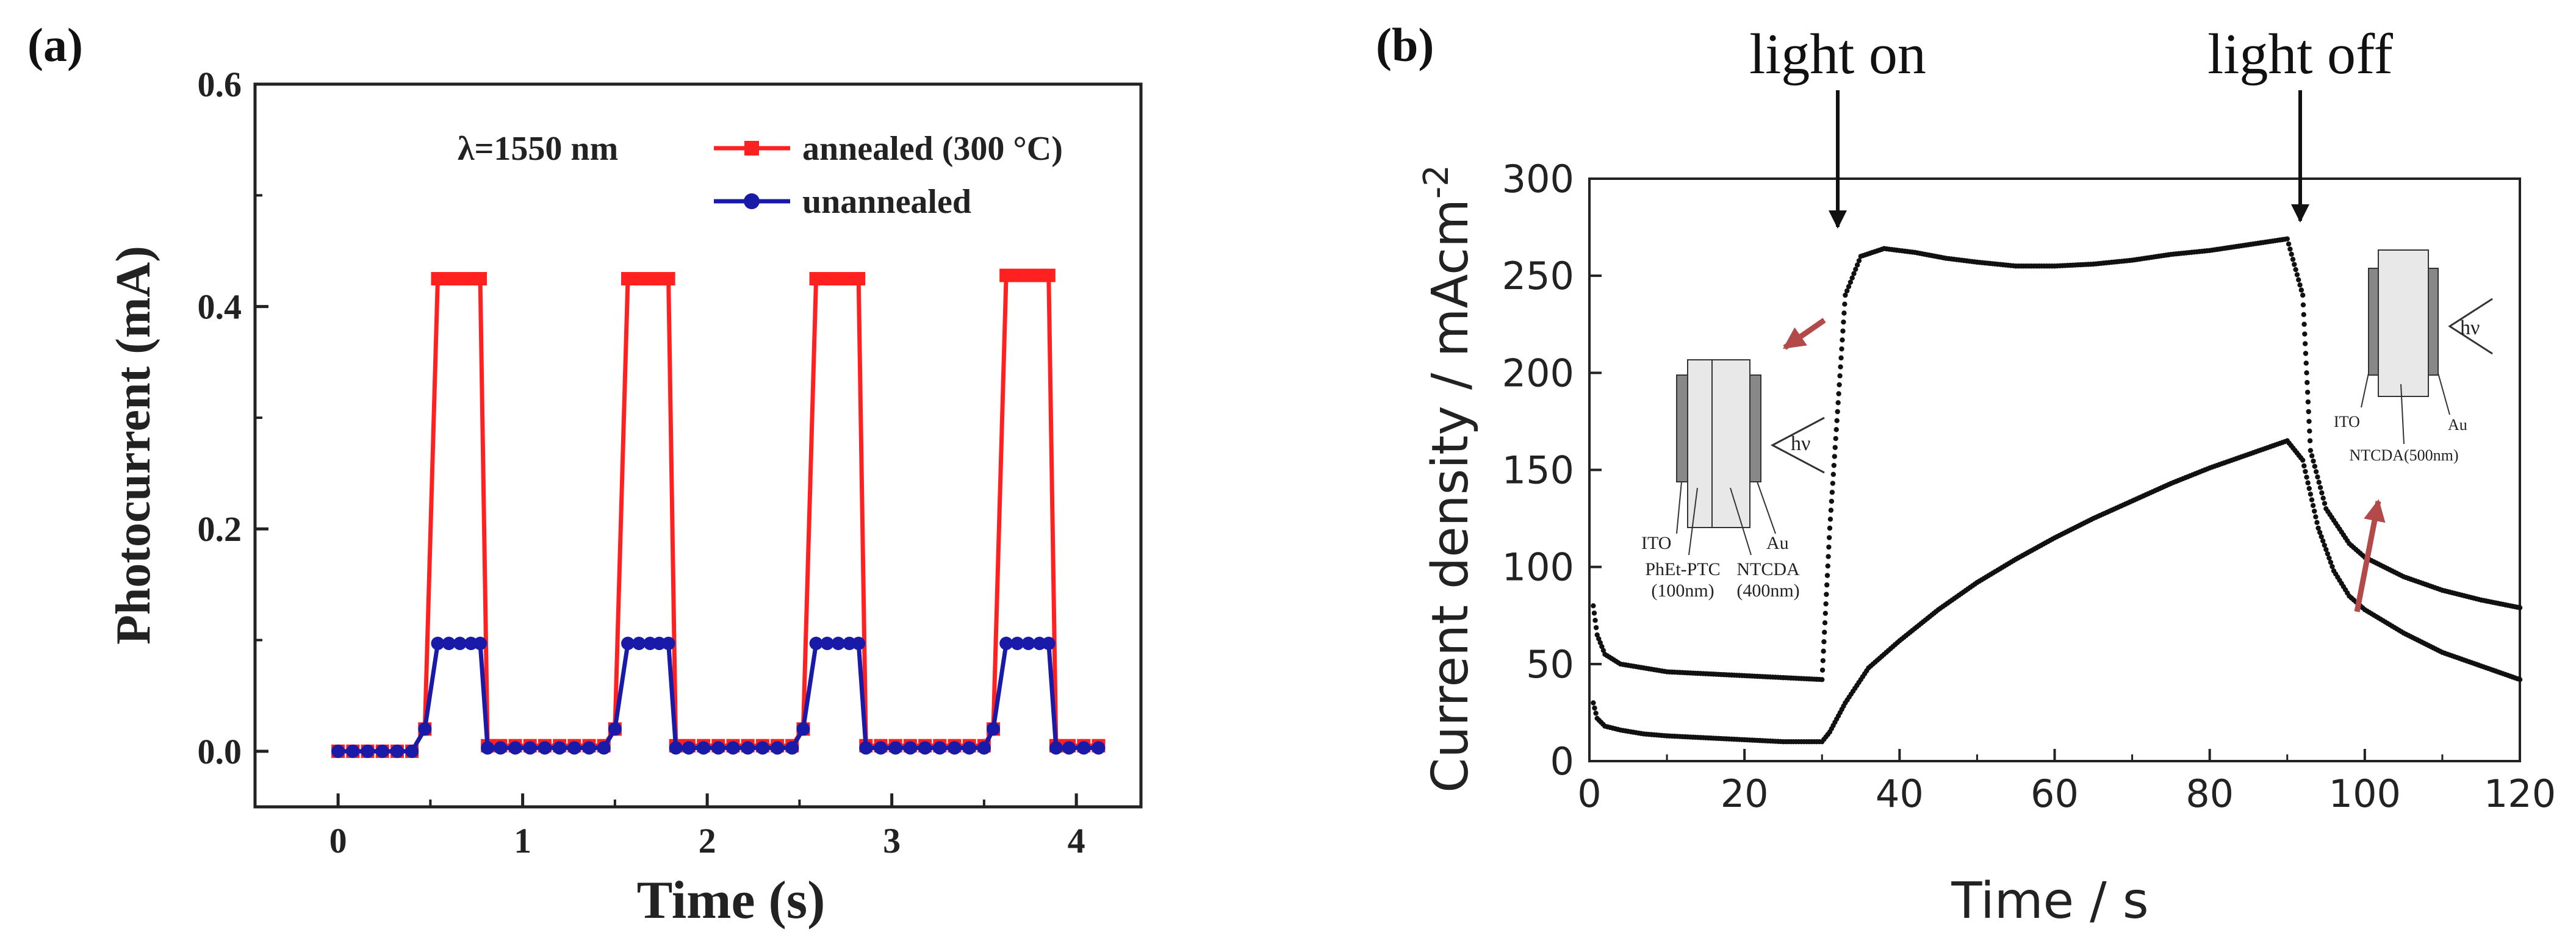 The height and width of the screenshot is (952, 2576). Describe the element at coordinates (1538, 470) in the screenshot. I see `y-tick-label: 150` at that location.